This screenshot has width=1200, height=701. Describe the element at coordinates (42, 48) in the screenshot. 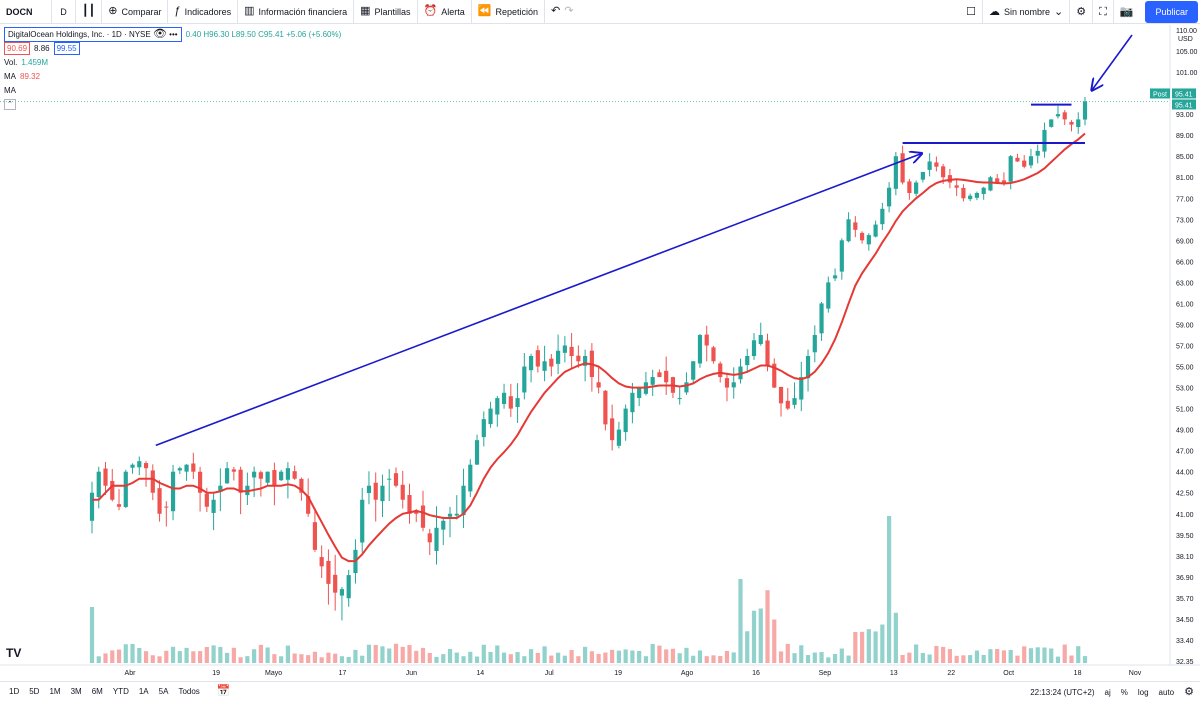

I see `spread-value: 8.86` at that location.